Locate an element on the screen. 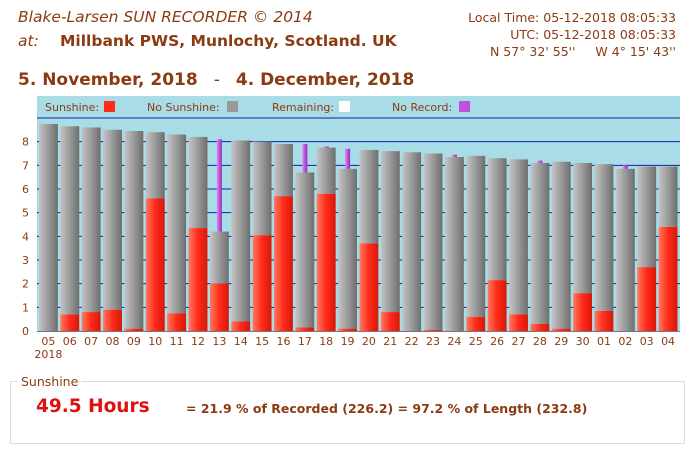 The width and height of the screenshot is (690, 450). legend-label-no-sunshine: No Sunshine: is located at coordinates (183, 107).